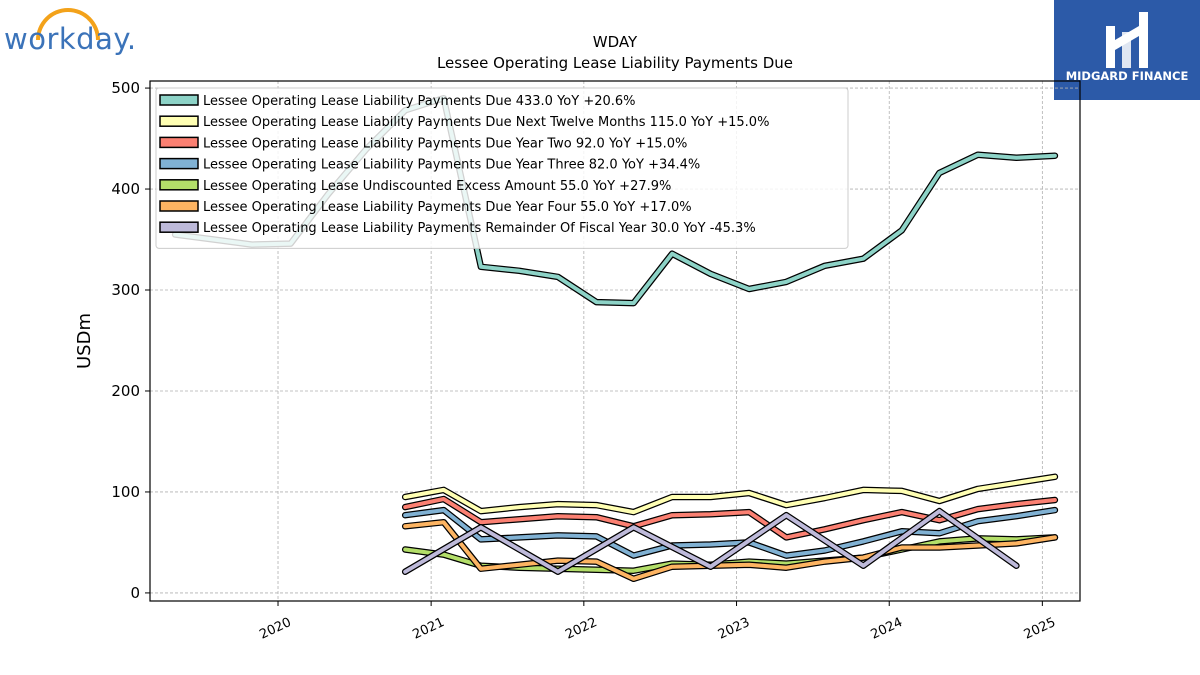 Image resolution: width=1200 pixels, height=675 pixels. I want to click on workday-logo: workday., so click(70, 32).